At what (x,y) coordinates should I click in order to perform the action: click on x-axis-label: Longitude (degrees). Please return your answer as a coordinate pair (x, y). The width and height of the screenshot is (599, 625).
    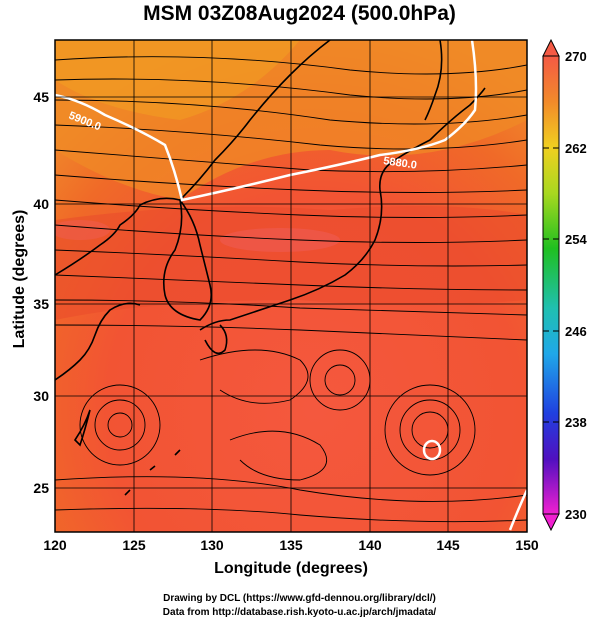
    Looking at the image, I should click on (291, 568).